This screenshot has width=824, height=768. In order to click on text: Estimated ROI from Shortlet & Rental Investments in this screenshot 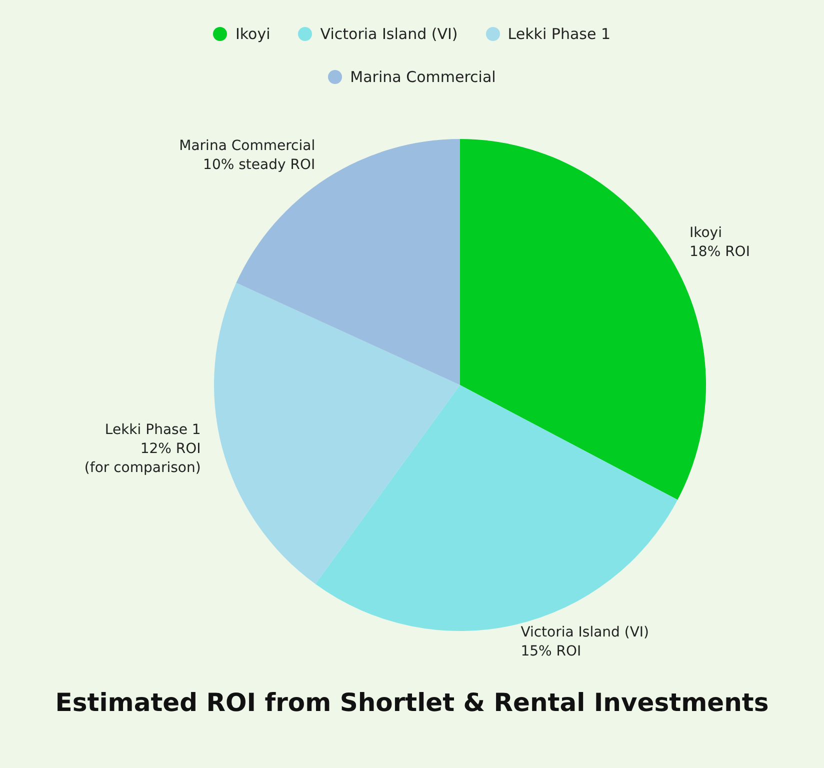, I will do `click(412, 702)`.